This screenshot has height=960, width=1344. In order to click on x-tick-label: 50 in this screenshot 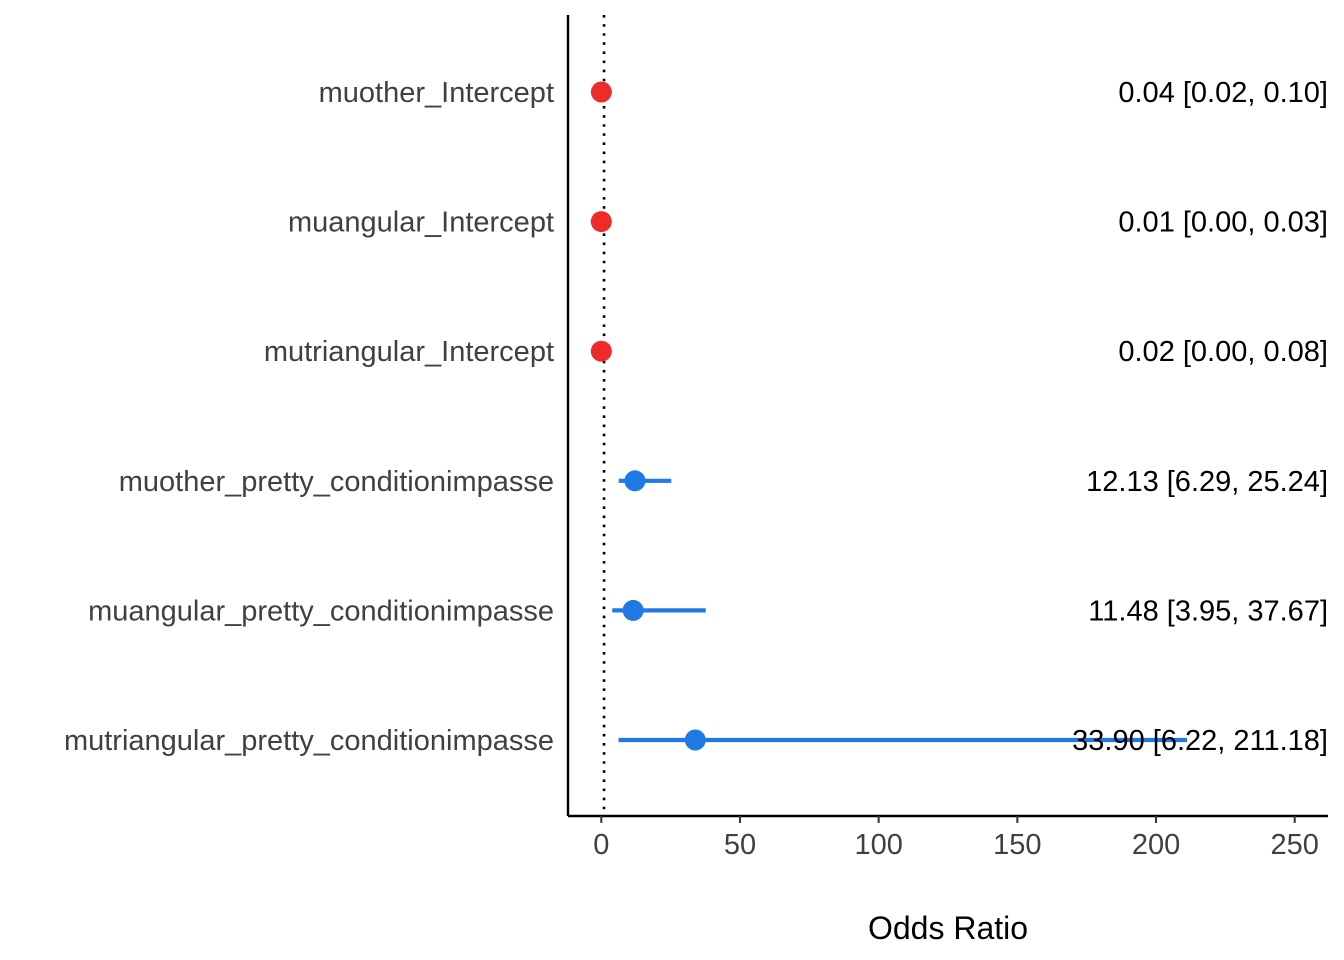, I will do `click(740, 845)`.